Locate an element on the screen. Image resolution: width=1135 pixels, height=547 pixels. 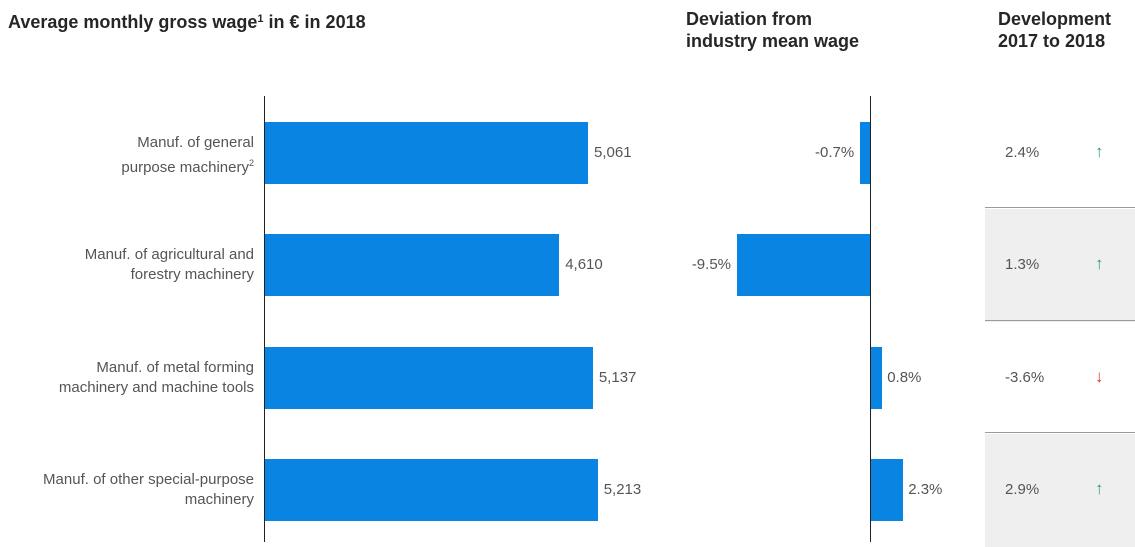
wage-chart-title: Average monthly gross wage1 in € in 2018 is located at coordinates (328, 20).